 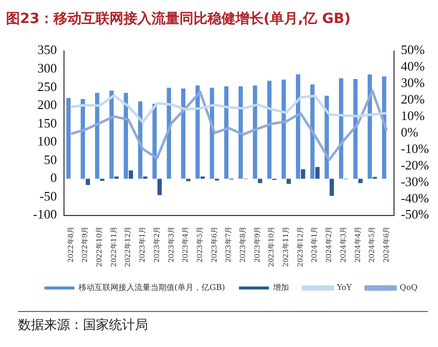 What do you see at coordinates (47, 86) in the screenshot?
I see `y-tick-label: 250` at bounding box center [47, 86].